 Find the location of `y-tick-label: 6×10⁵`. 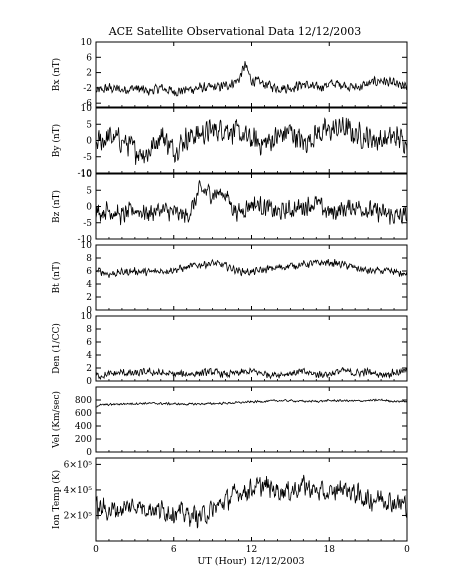

y-tick-label: 6×10⁵ is located at coordinates (78, 465).